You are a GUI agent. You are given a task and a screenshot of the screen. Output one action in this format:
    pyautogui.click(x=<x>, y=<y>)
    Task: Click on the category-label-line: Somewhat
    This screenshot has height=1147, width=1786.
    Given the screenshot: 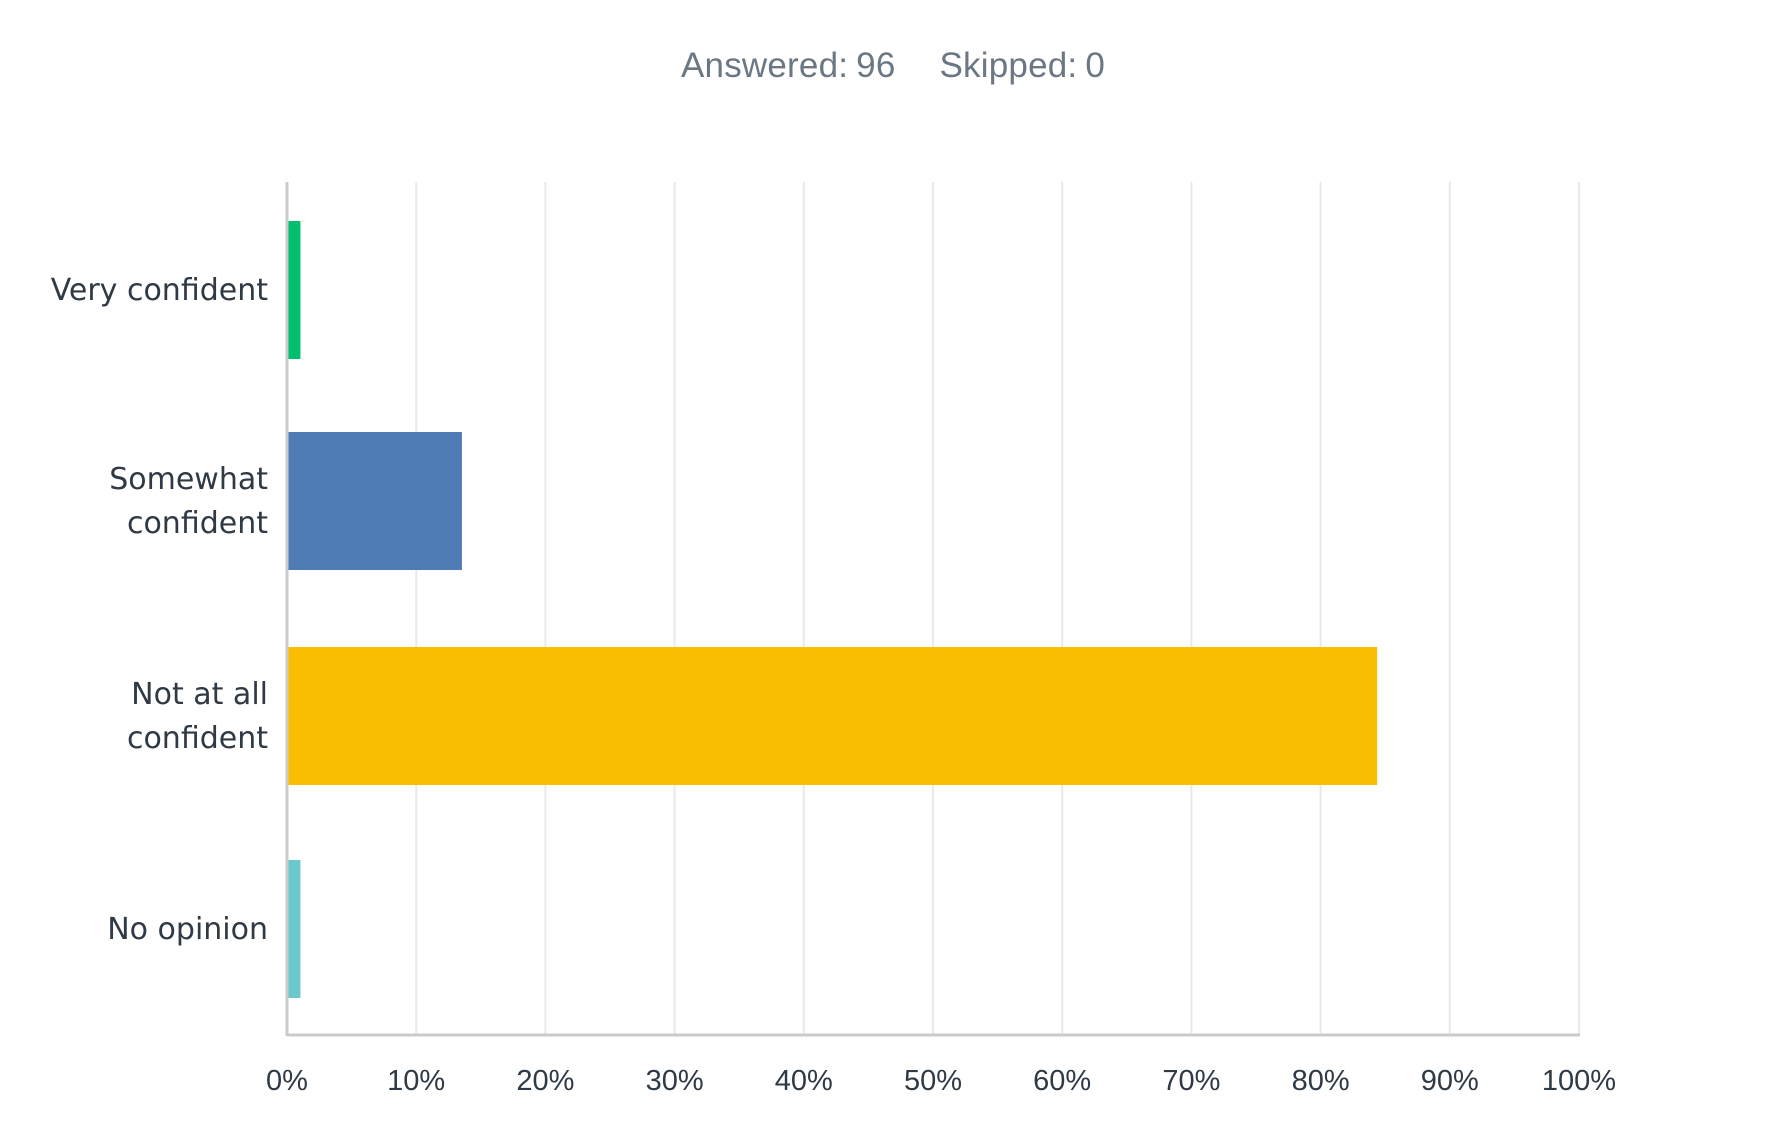 What is the action you would take?
    pyautogui.click(x=188, y=479)
    